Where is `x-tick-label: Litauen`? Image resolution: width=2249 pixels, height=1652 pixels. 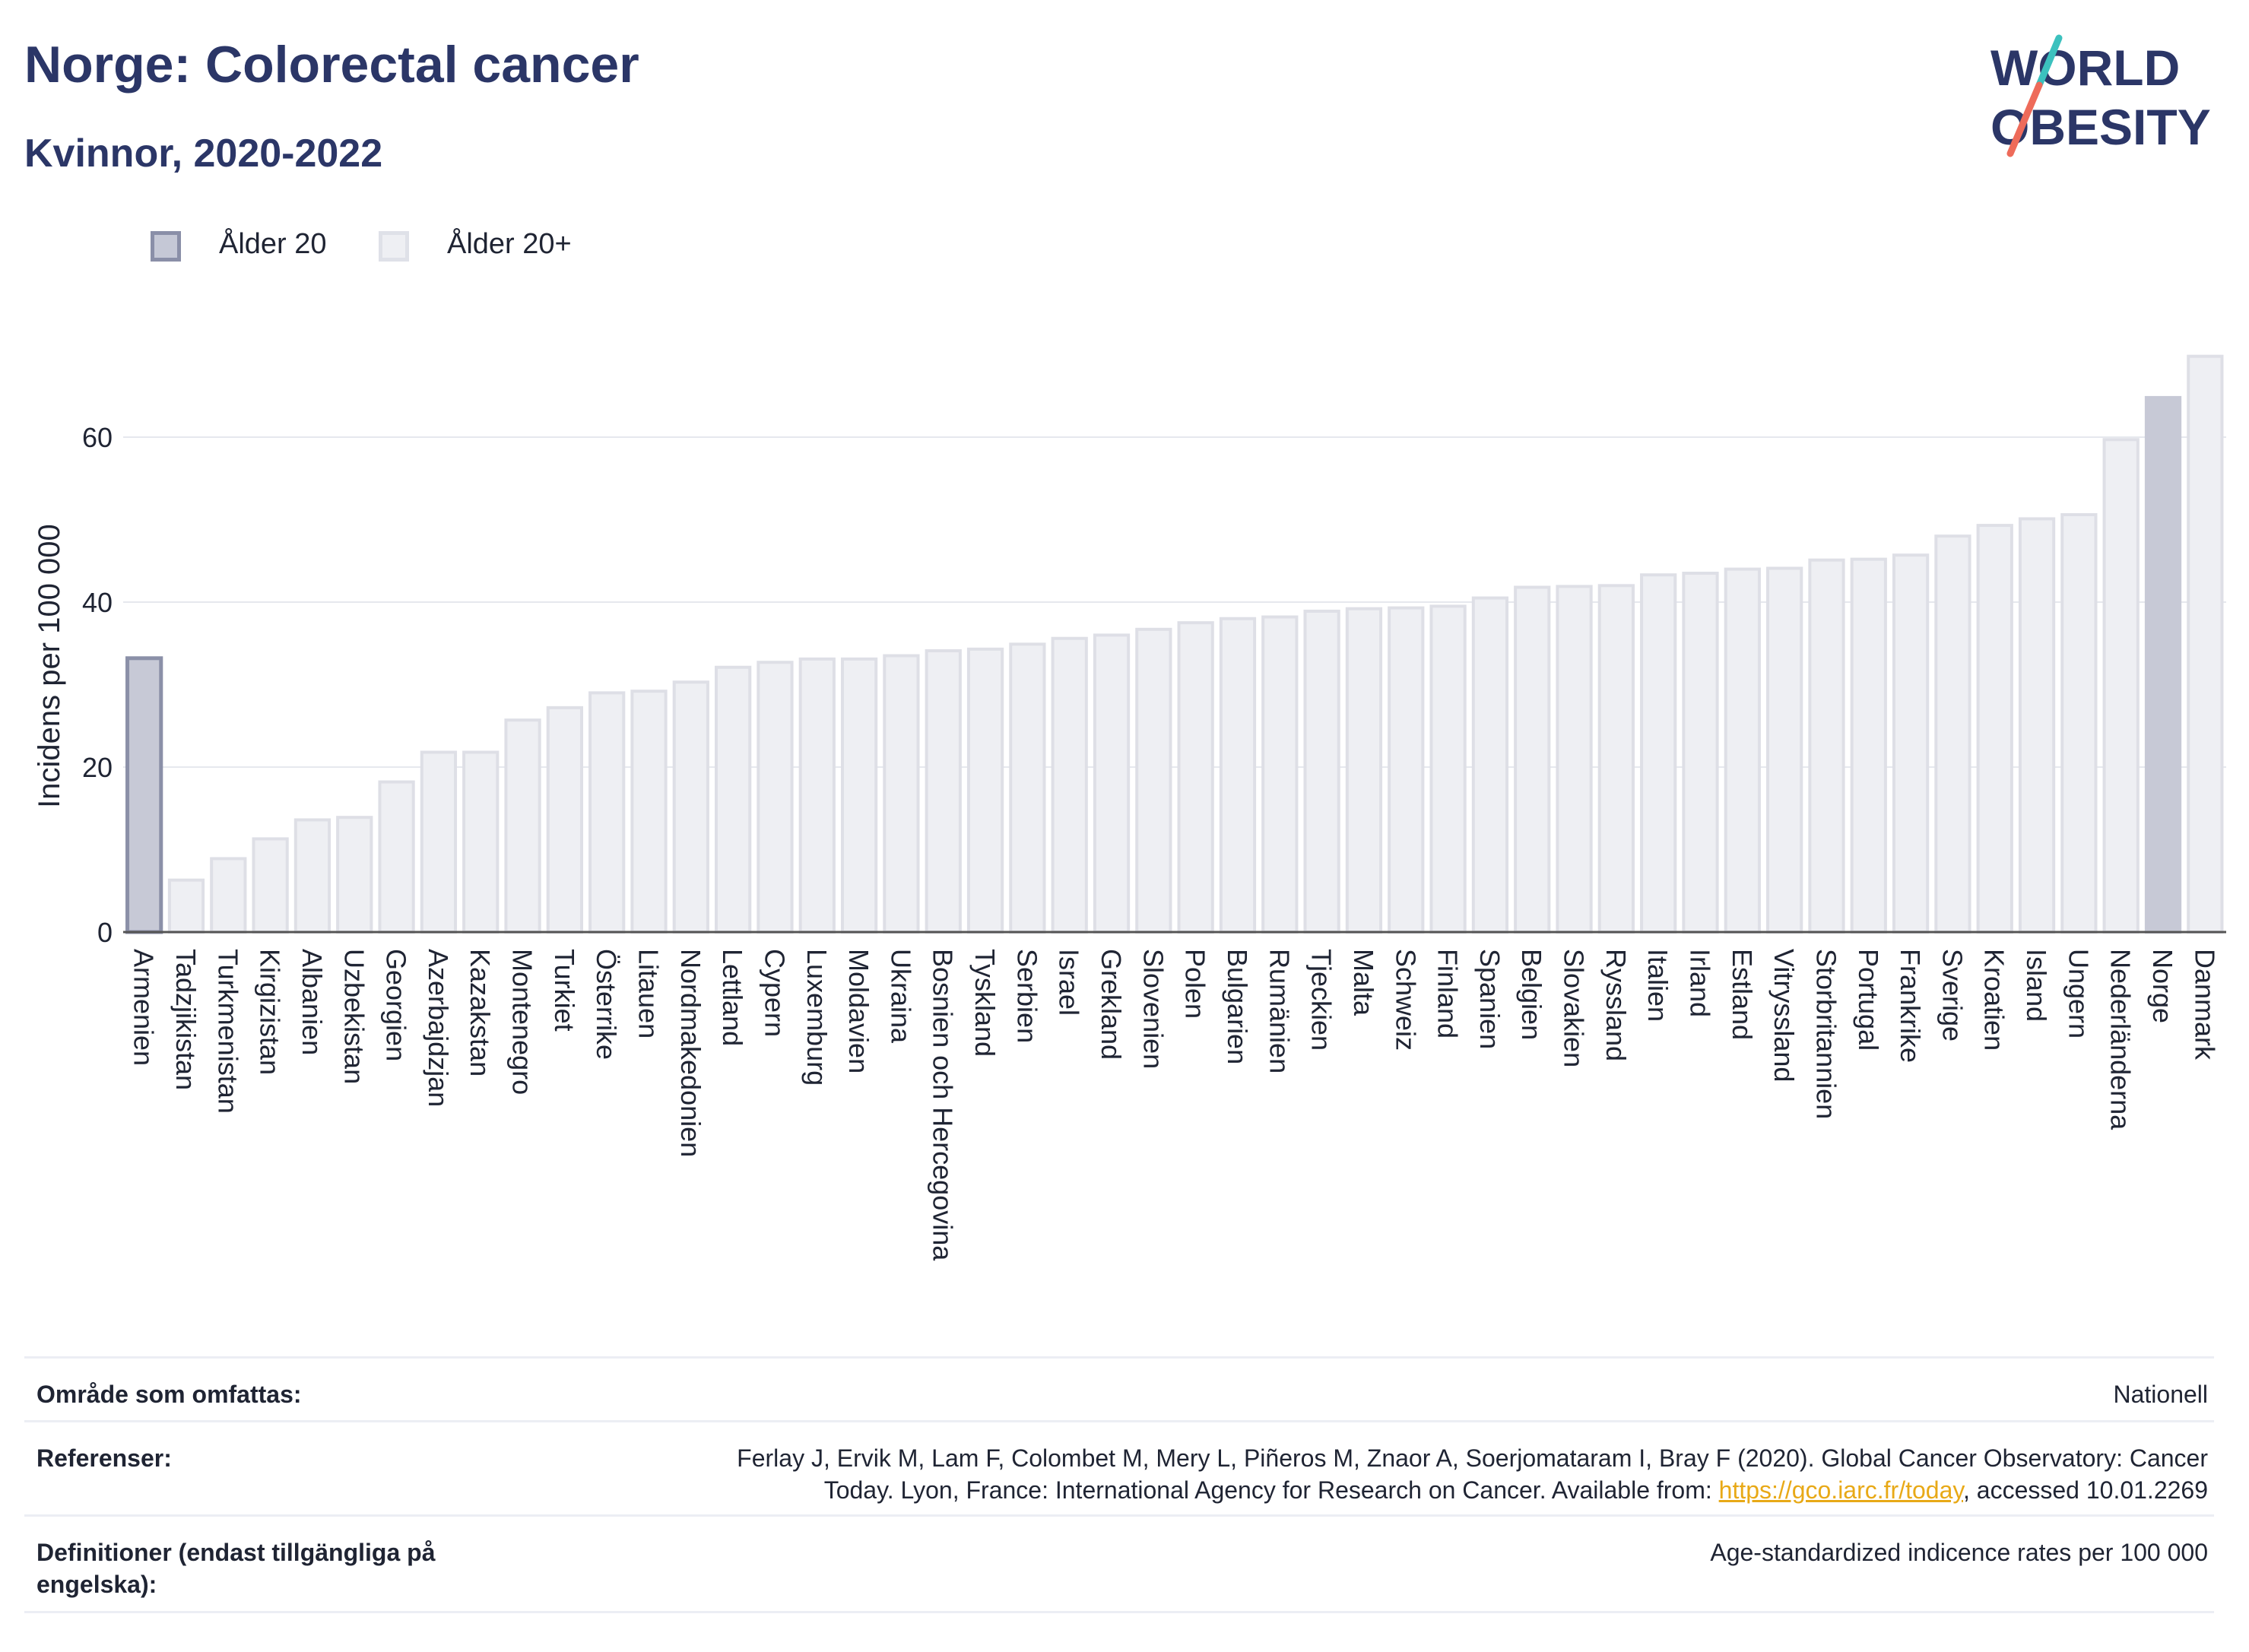 x-tick-label: Litauen is located at coordinates (649, 993).